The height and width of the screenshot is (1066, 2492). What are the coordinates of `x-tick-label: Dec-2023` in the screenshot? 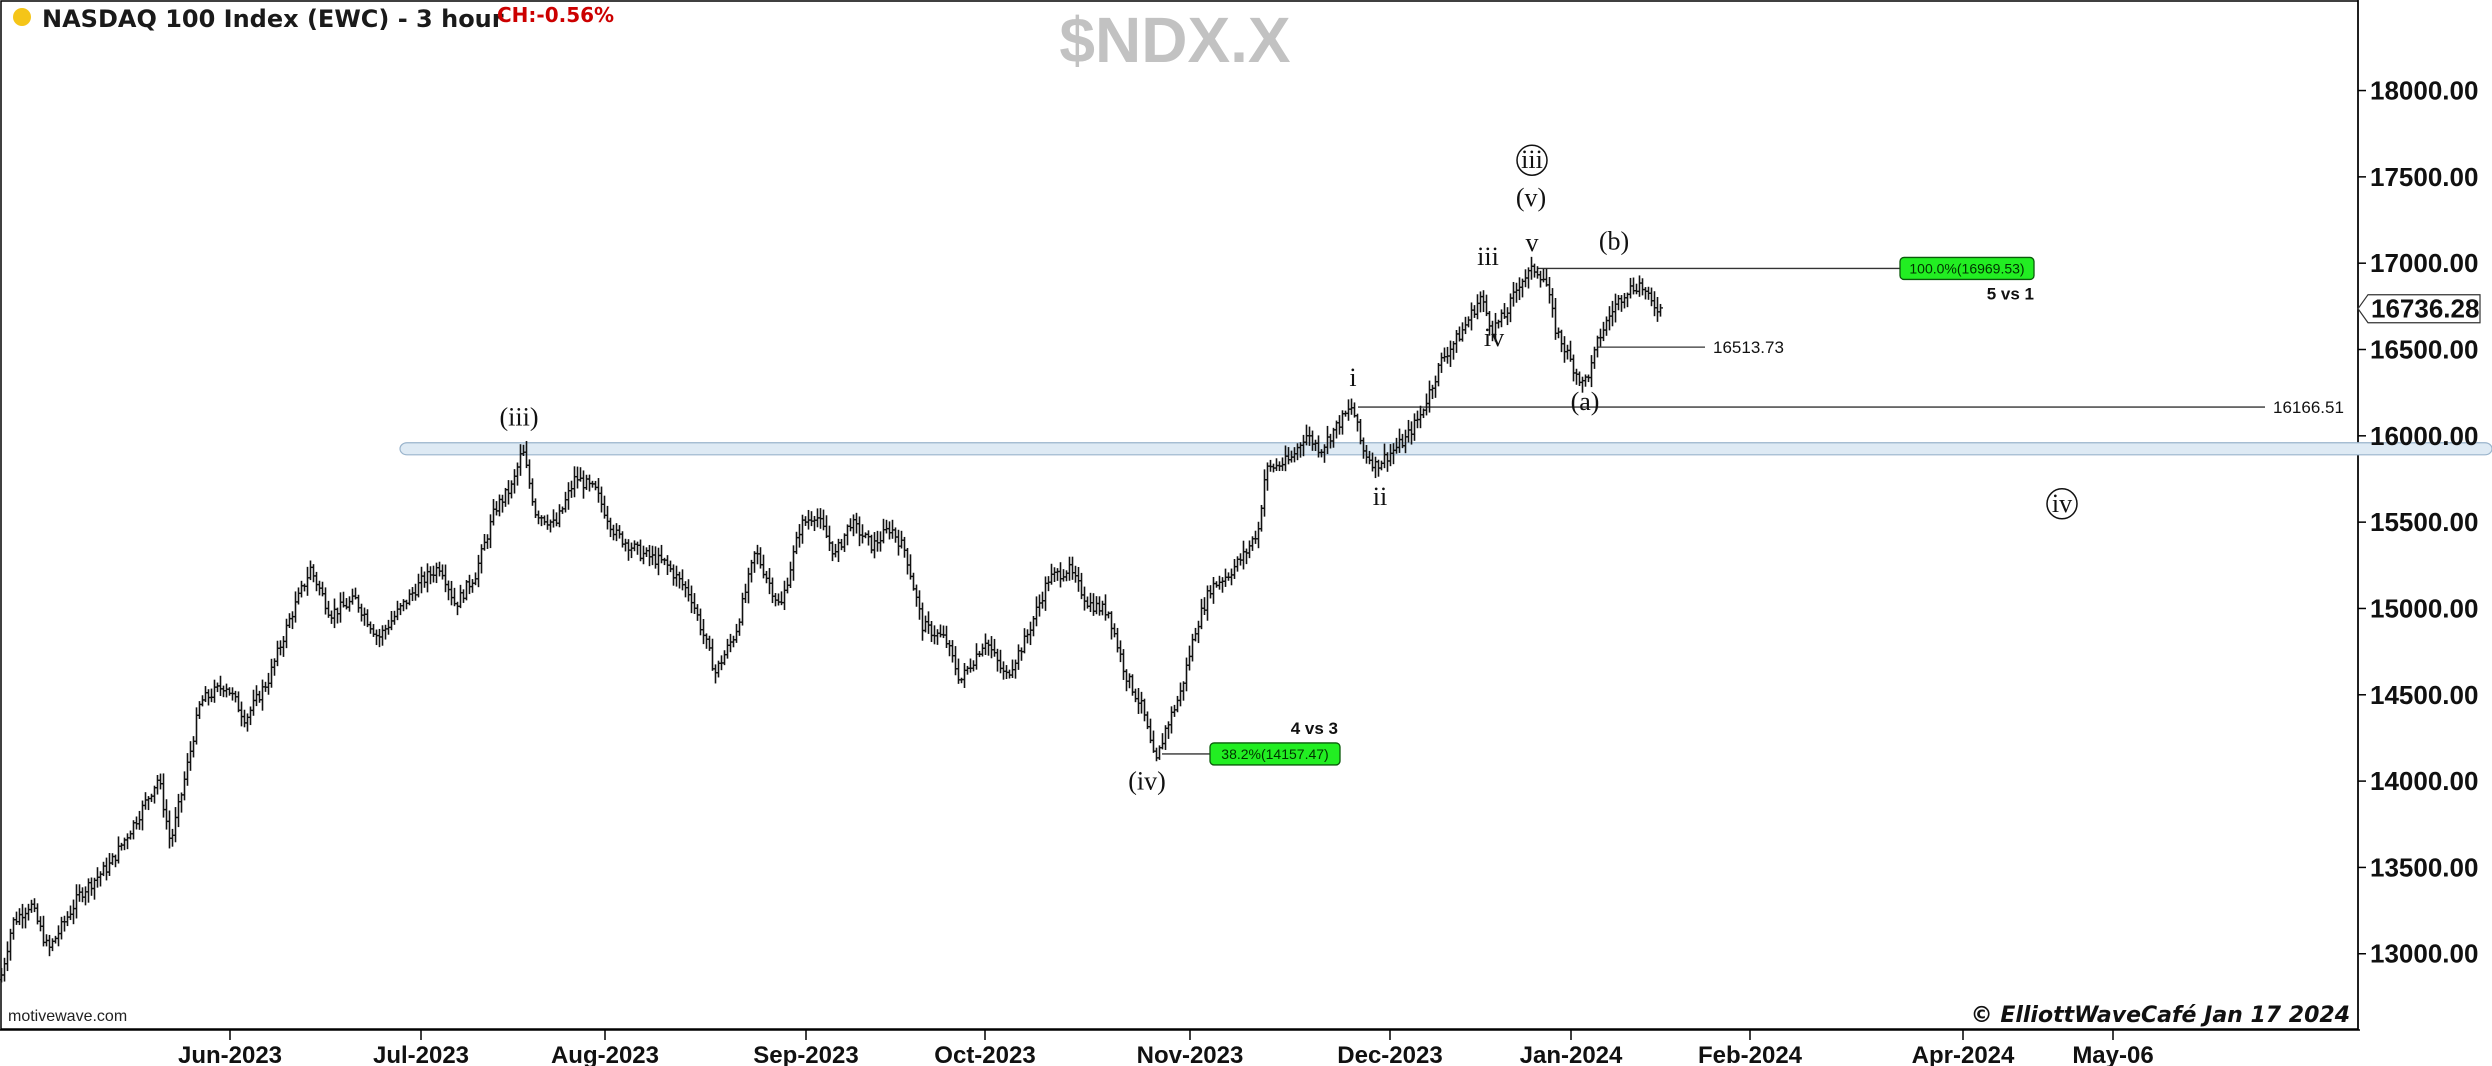 It's located at (1389, 1054).